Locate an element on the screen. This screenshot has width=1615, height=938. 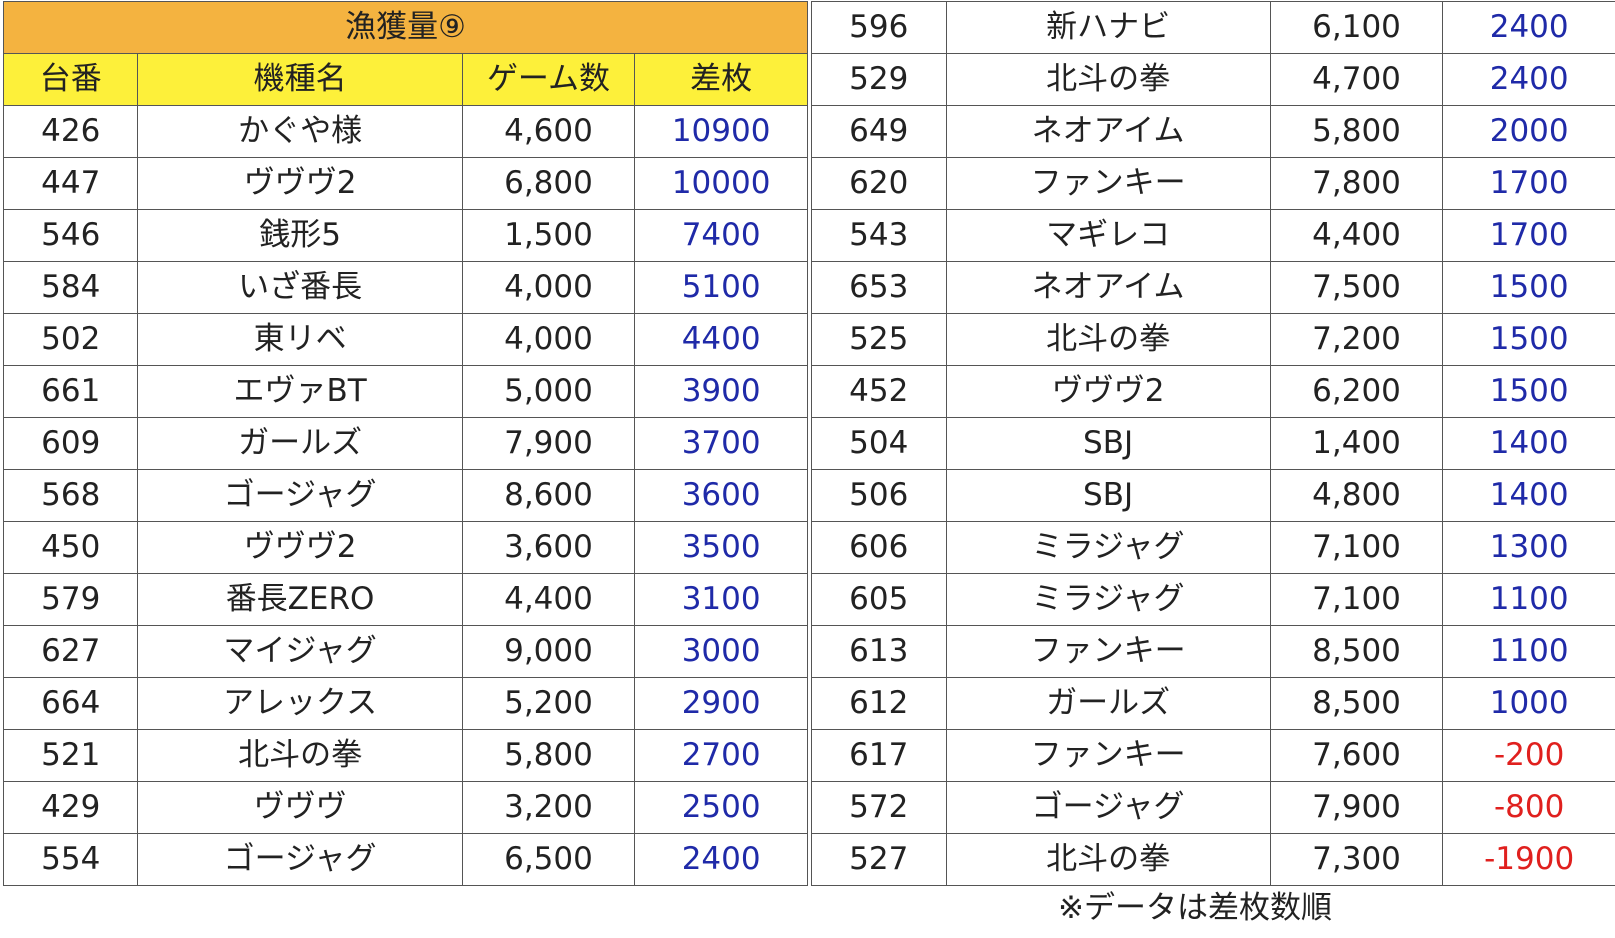
game-count-cell: 5,800 is located at coordinates (548, 755).